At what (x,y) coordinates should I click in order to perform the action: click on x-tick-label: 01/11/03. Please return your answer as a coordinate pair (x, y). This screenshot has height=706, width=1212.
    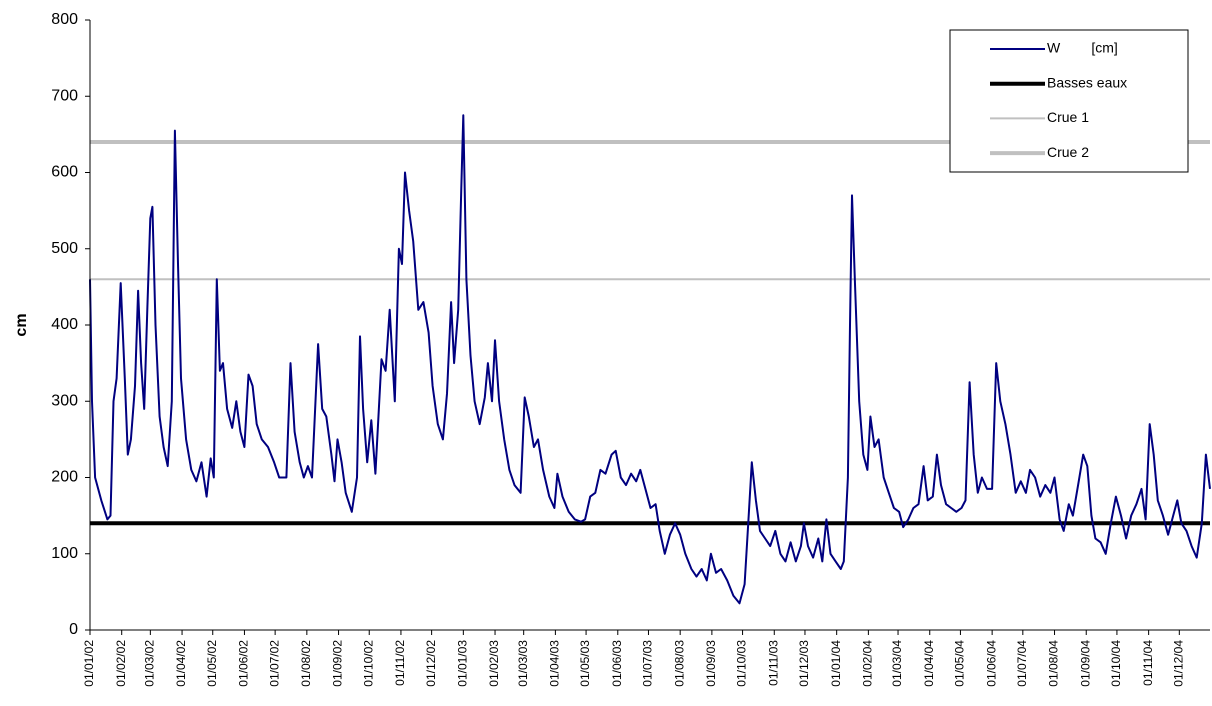
    Looking at the image, I should click on (773, 663).